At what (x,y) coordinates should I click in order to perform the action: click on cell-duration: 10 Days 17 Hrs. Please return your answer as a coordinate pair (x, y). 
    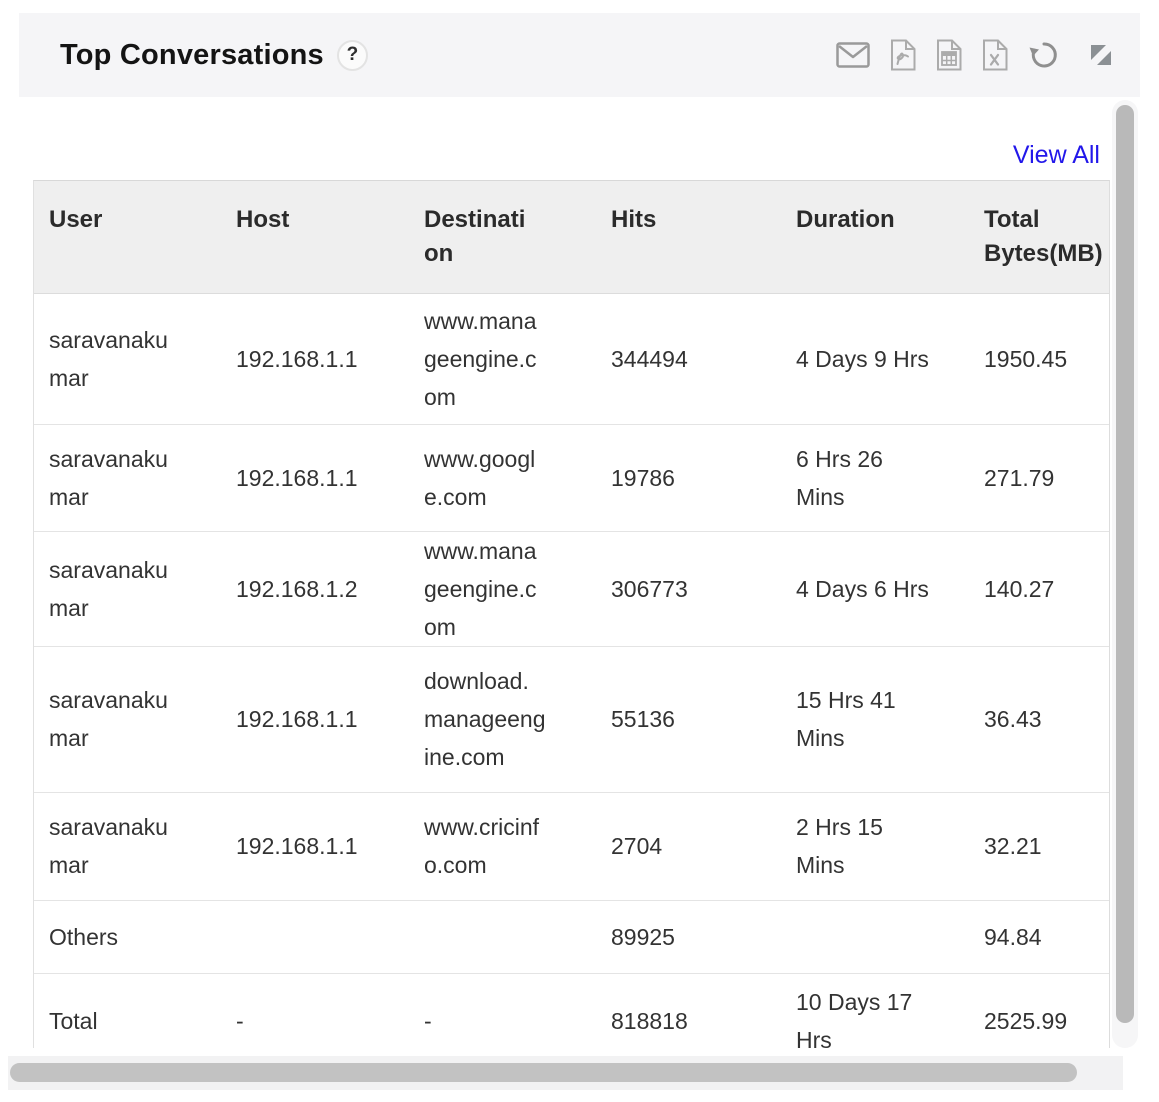
    Looking at the image, I should click on (875, 1010).